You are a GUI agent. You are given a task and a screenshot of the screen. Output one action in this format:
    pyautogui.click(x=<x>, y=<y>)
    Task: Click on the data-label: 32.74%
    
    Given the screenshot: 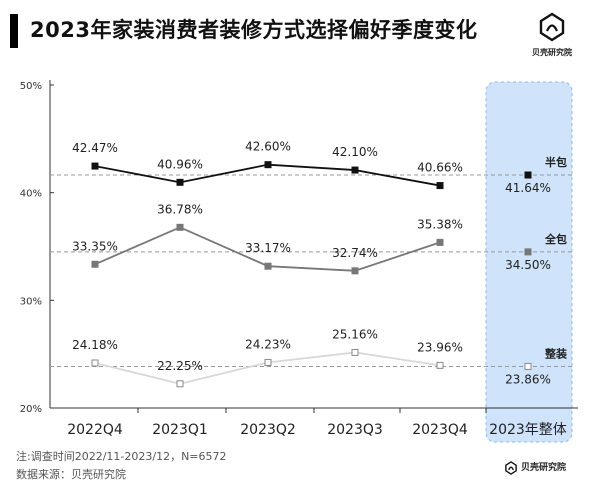 What is the action you would take?
    pyautogui.click(x=355, y=253)
    